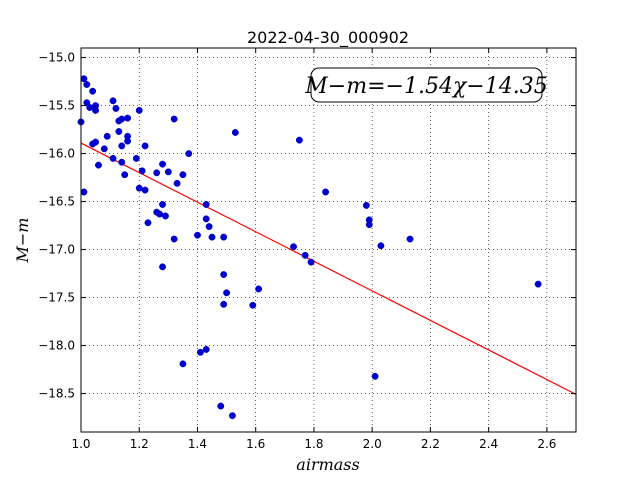  What do you see at coordinates (56, 298) in the screenshot?
I see `y-tick-label: −17.5` at bounding box center [56, 298].